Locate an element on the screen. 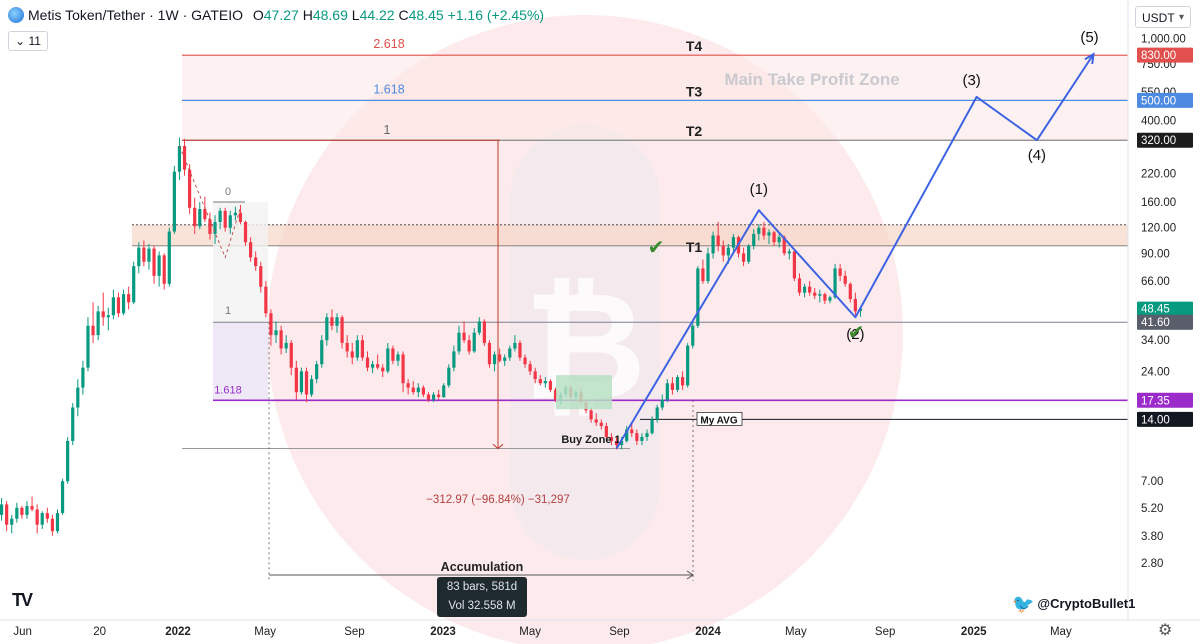 This screenshot has height=644, width=1200. author-credit: 🐦 @CryptoBullet1 is located at coordinates (1073, 604).